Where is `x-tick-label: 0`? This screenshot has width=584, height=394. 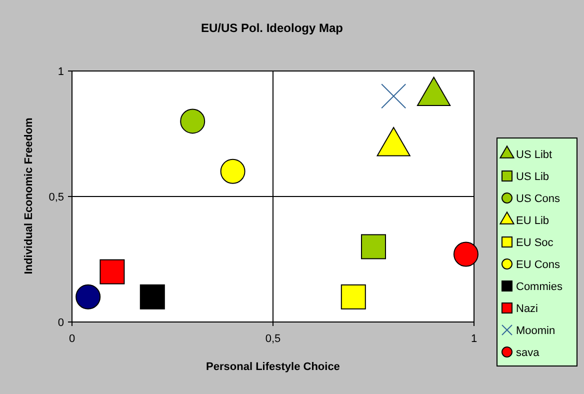 x-tick-label: 0 is located at coordinates (72, 339).